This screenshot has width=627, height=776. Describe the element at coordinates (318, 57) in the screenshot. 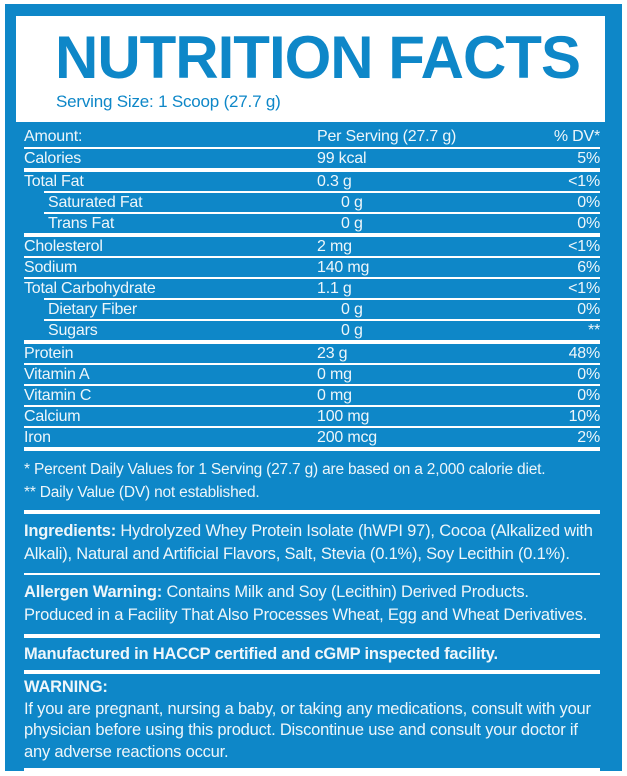

I see `label-title: NUTRITION FACTS` at that location.